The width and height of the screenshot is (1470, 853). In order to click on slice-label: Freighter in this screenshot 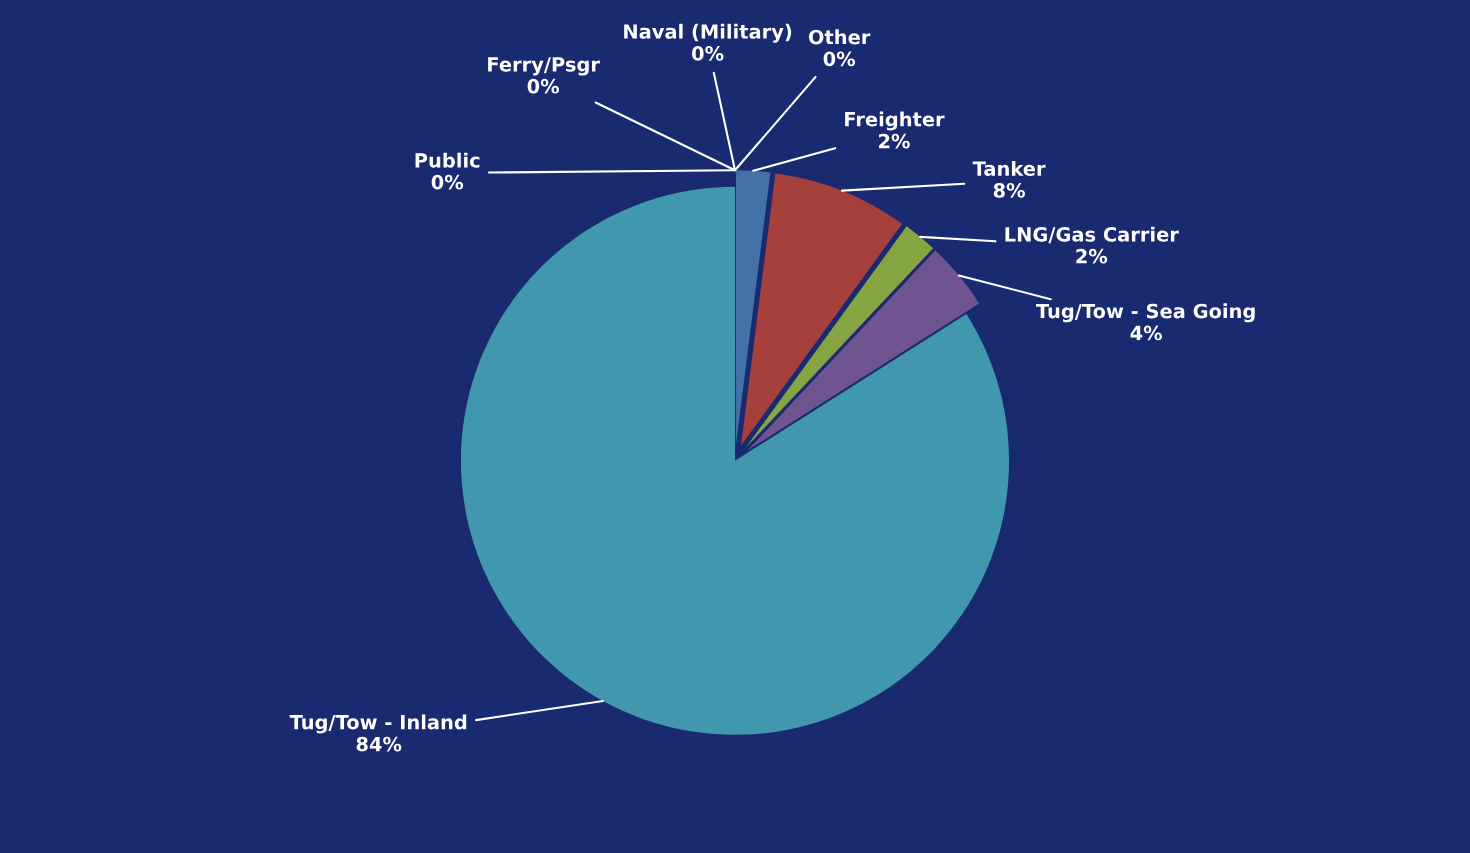, I will do `click(895, 121)`.